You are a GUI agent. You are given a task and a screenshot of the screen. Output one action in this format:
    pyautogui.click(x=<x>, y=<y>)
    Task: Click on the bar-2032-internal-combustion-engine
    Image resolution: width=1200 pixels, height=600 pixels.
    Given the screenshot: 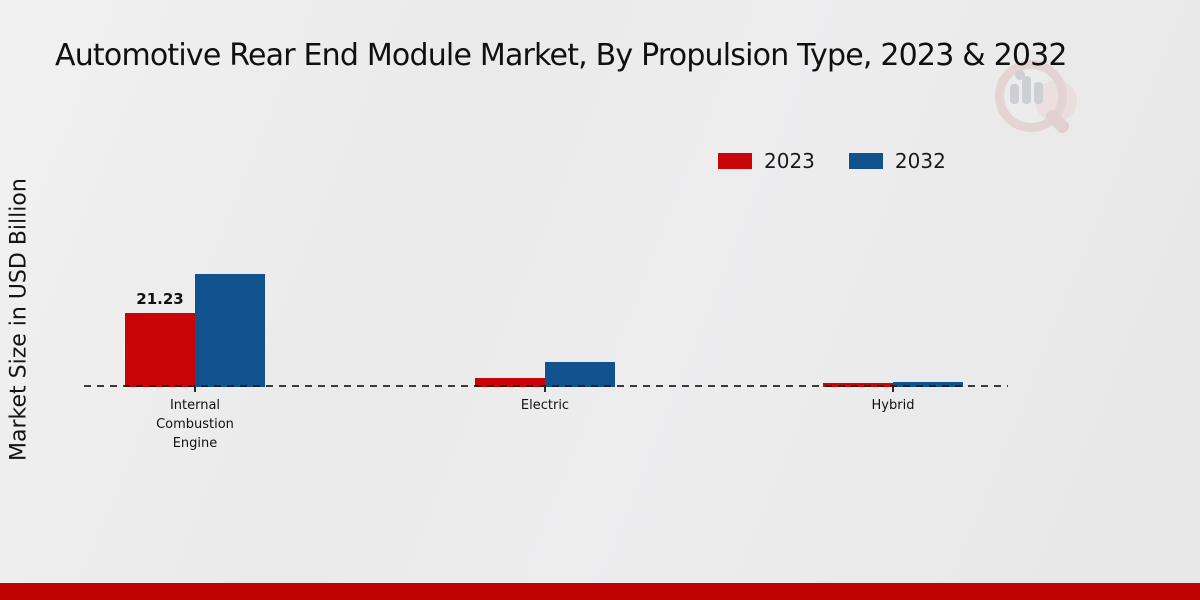 What is the action you would take?
    pyautogui.click(x=230, y=330)
    